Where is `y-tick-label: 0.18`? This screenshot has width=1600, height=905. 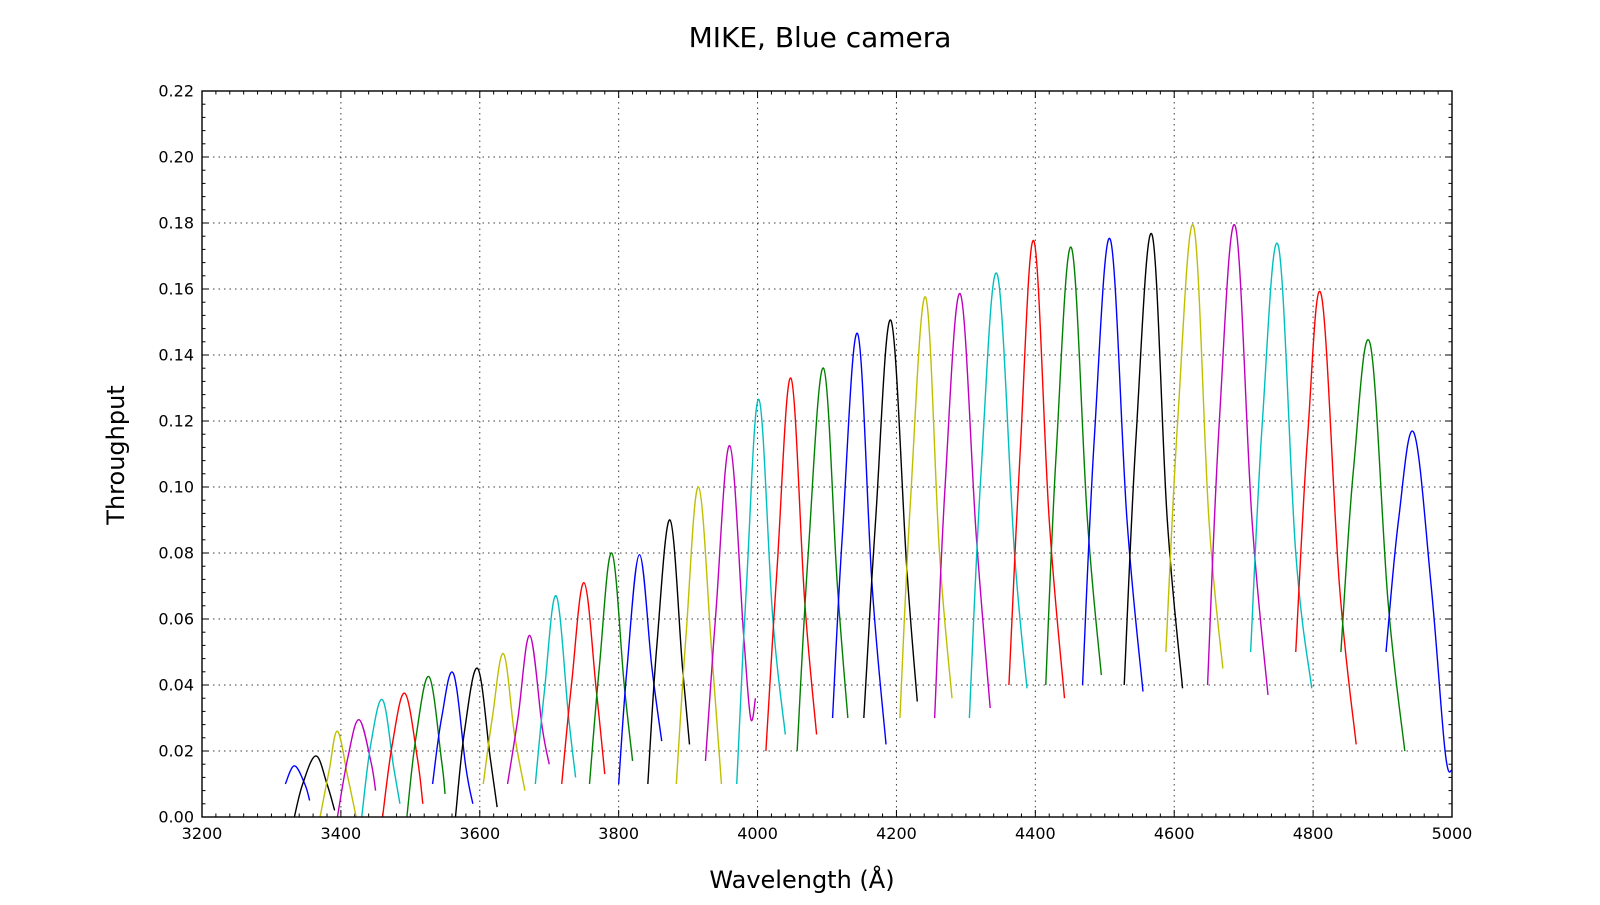 y-tick-label: 0.18 is located at coordinates (176, 223).